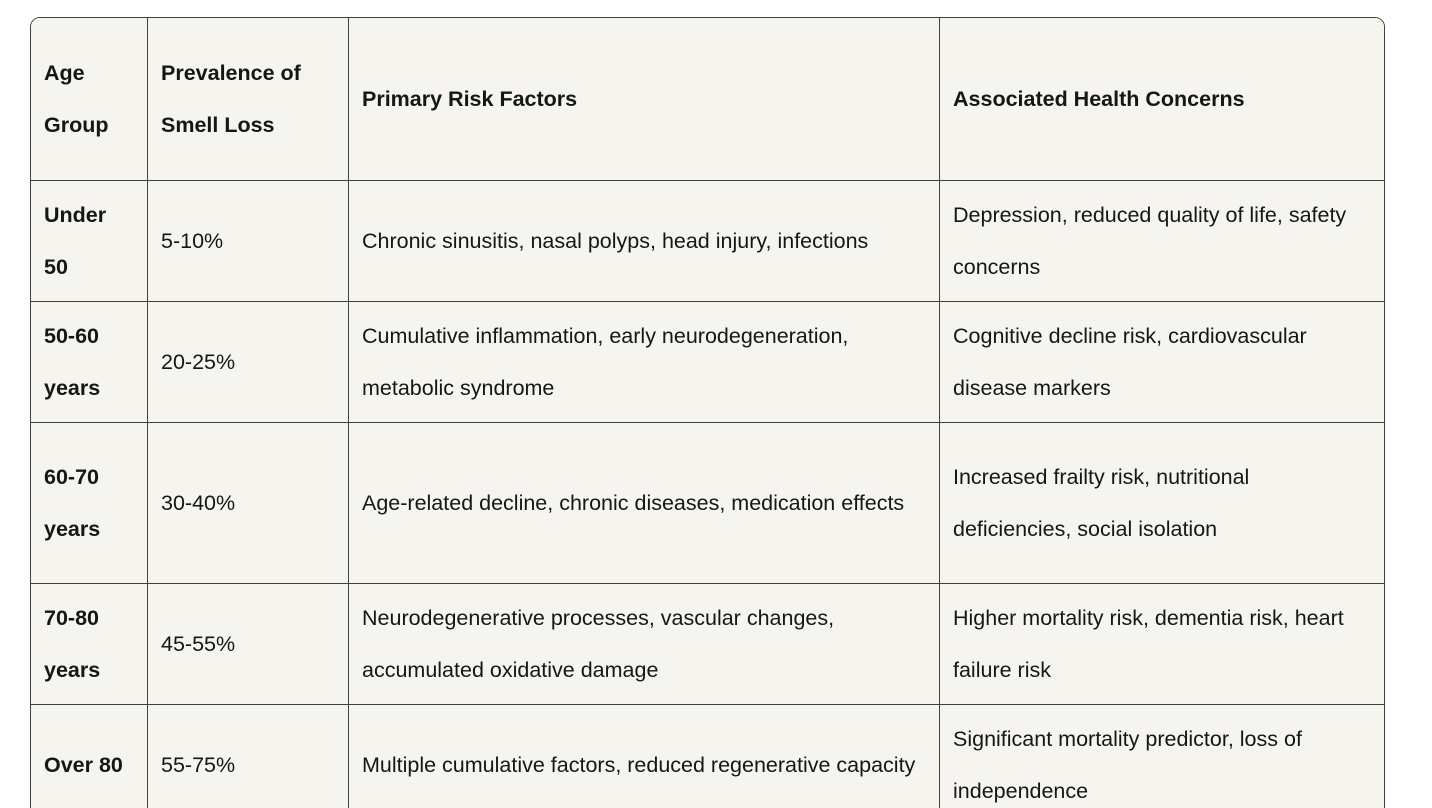 The height and width of the screenshot is (808, 1432). Describe the element at coordinates (643, 99) in the screenshot. I see `column-header-risk-factors: Primary Risk Factors` at that location.